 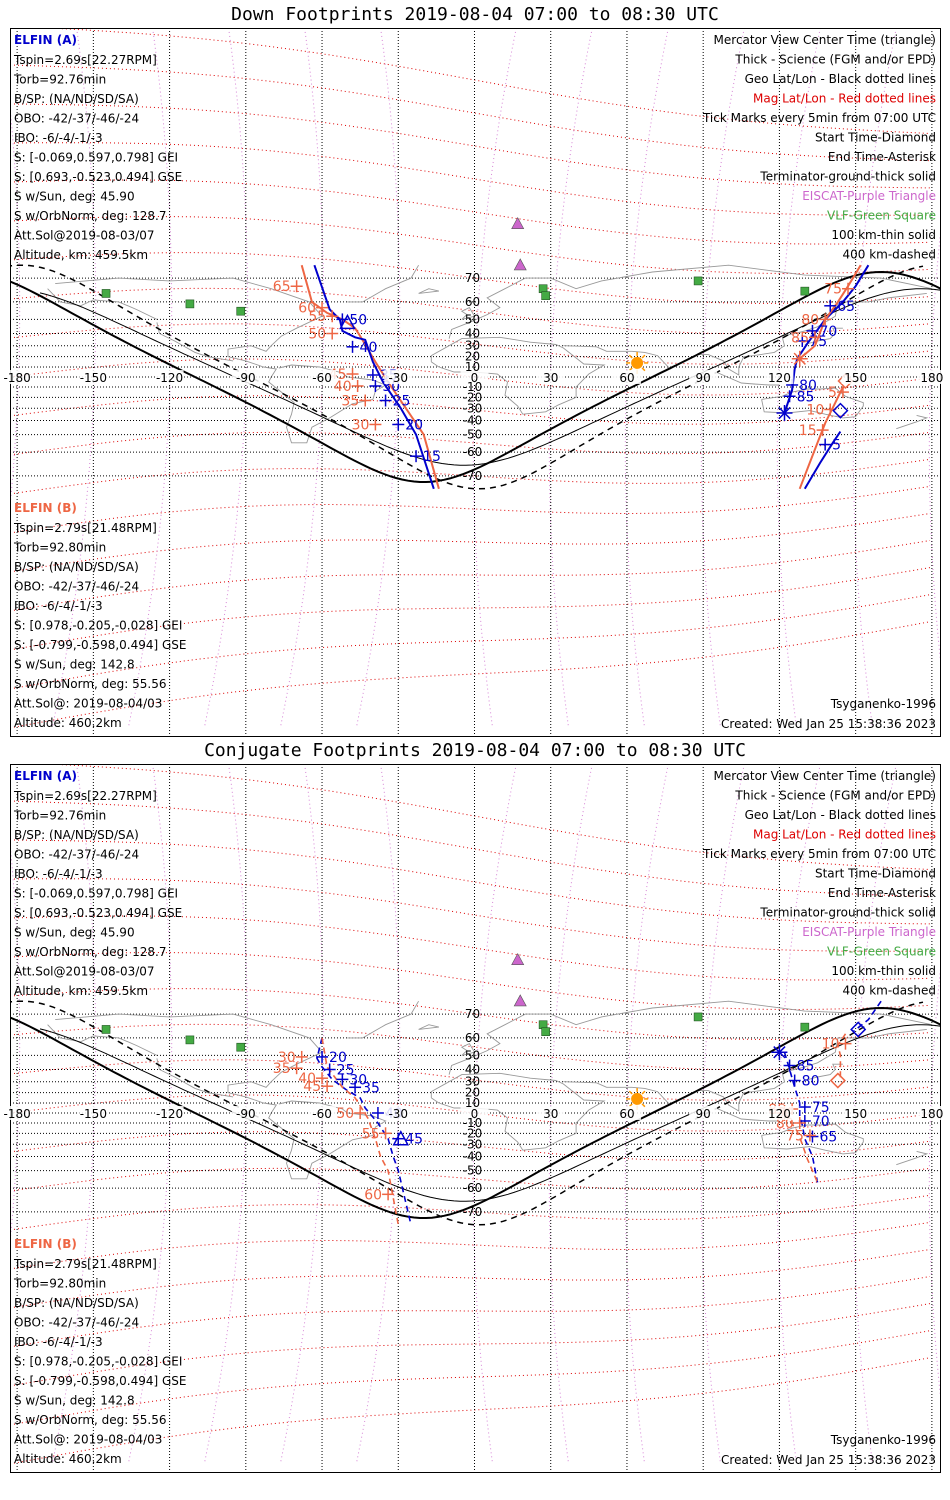 What do you see at coordinates (68, 723) in the screenshot?
I see `elfin-b-info: Altitude: 460.2km` at bounding box center [68, 723].